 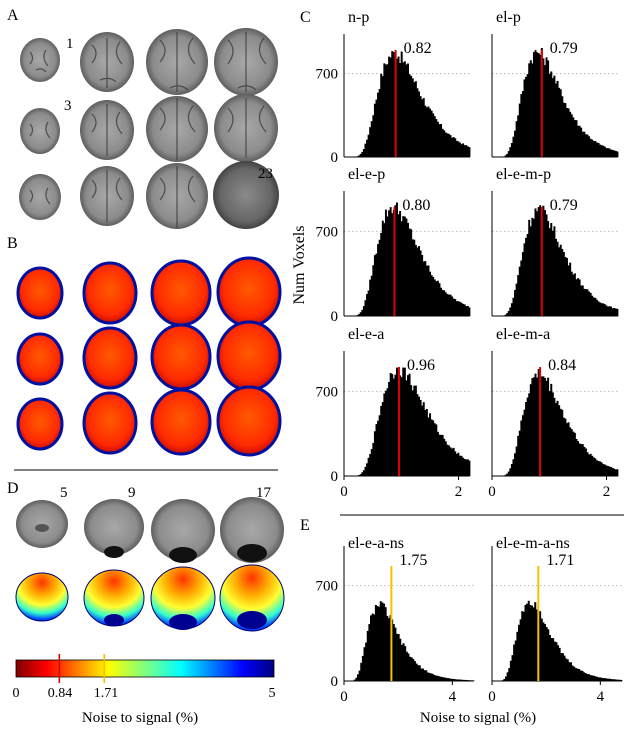 What do you see at coordinates (60, 693) in the screenshot?
I see `colorbar-tick-label: 0.84` at bounding box center [60, 693].